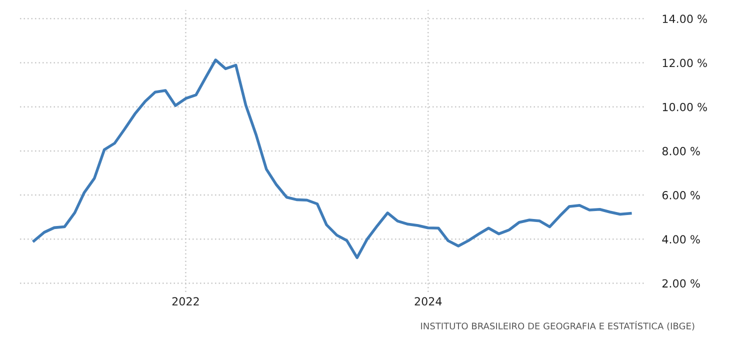  What do you see at coordinates (681, 239) in the screenshot?
I see `y-tick-label: 4.00 %` at bounding box center [681, 239].